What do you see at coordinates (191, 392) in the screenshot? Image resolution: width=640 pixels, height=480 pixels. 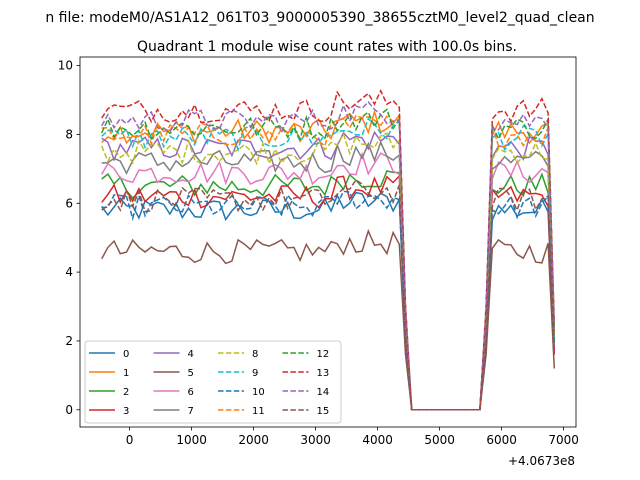 I see `legend-label-6: 6` at bounding box center [191, 392].